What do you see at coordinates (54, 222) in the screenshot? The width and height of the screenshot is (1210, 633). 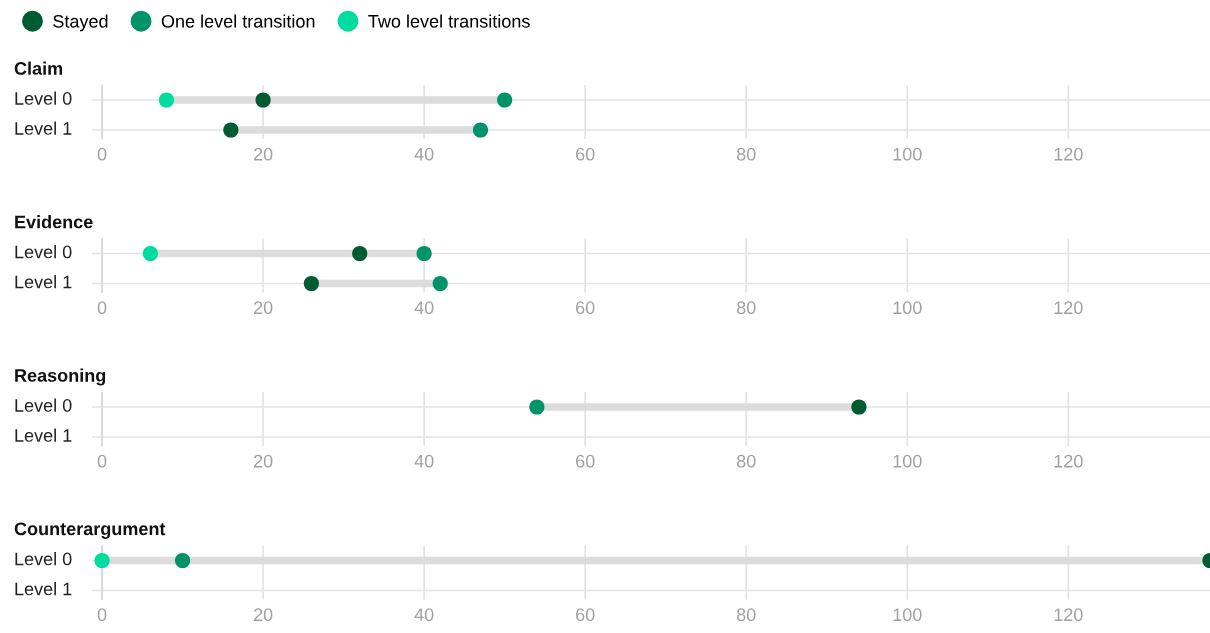 I see `chart-title: Evidence` at bounding box center [54, 222].